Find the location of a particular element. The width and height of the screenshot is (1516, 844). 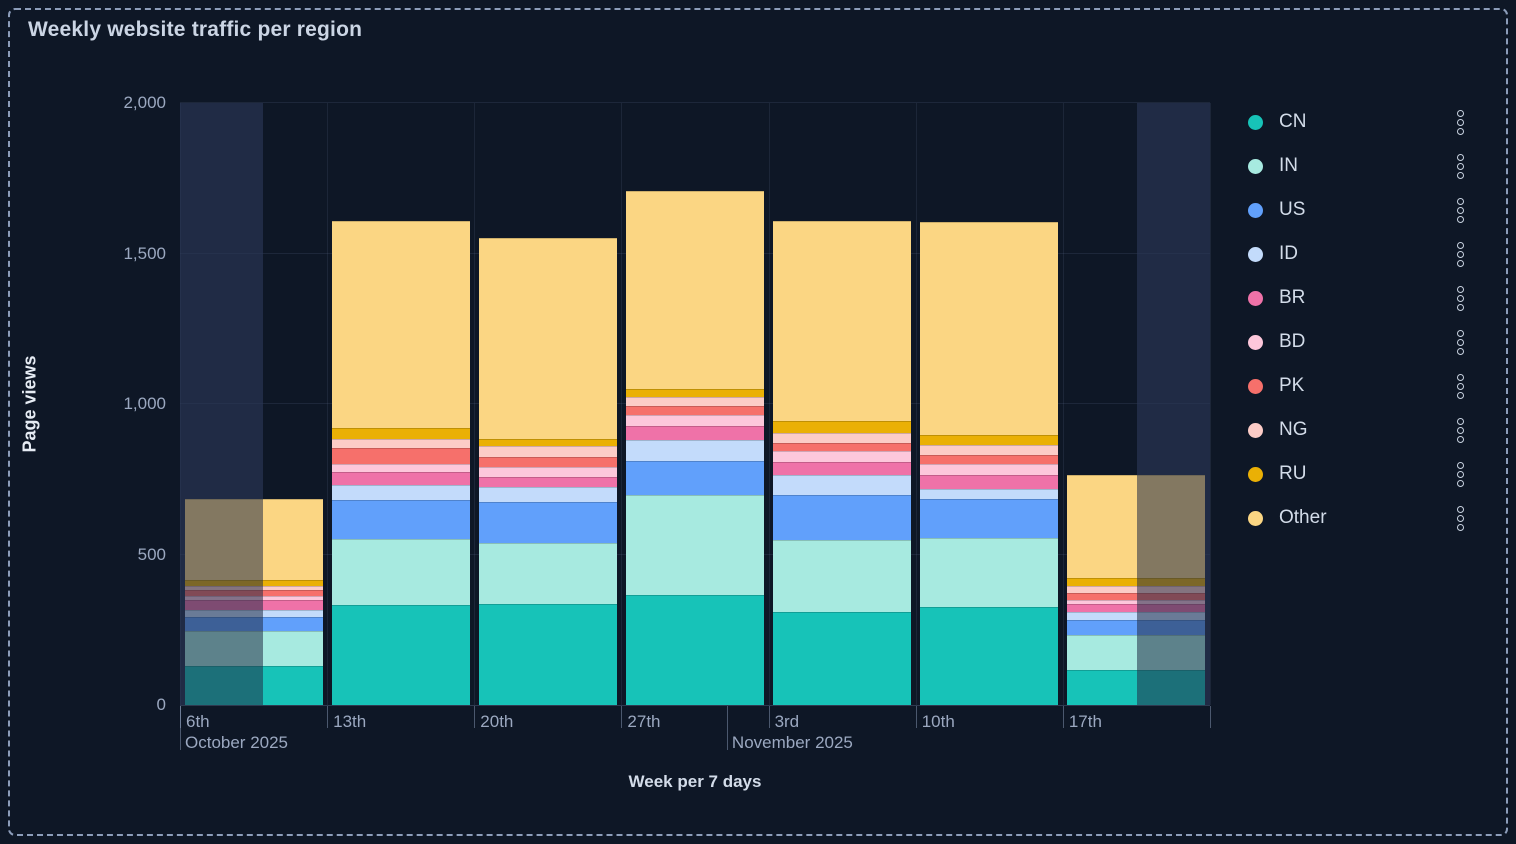

x-axis-title: Week per 7 days is located at coordinates (695, 781).